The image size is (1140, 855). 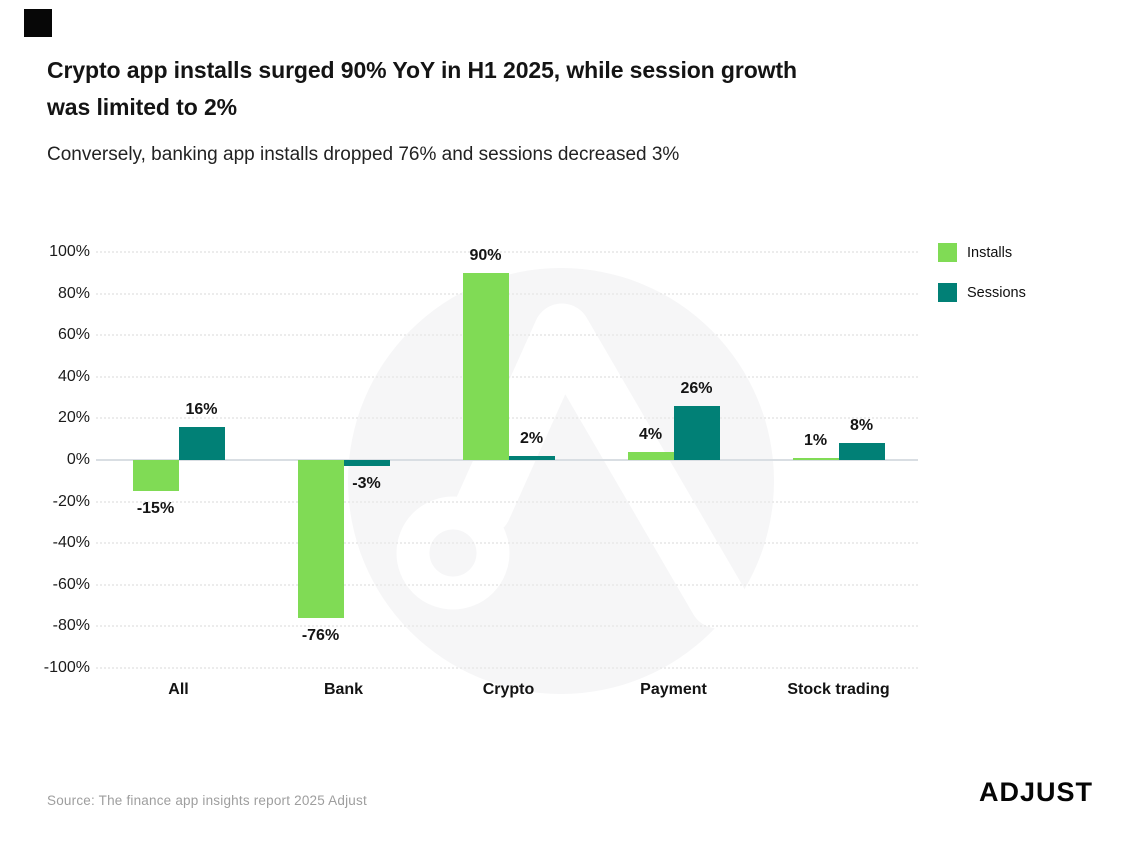 I want to click on x-axis-category-label: Bank, so click(x=343, y=689).